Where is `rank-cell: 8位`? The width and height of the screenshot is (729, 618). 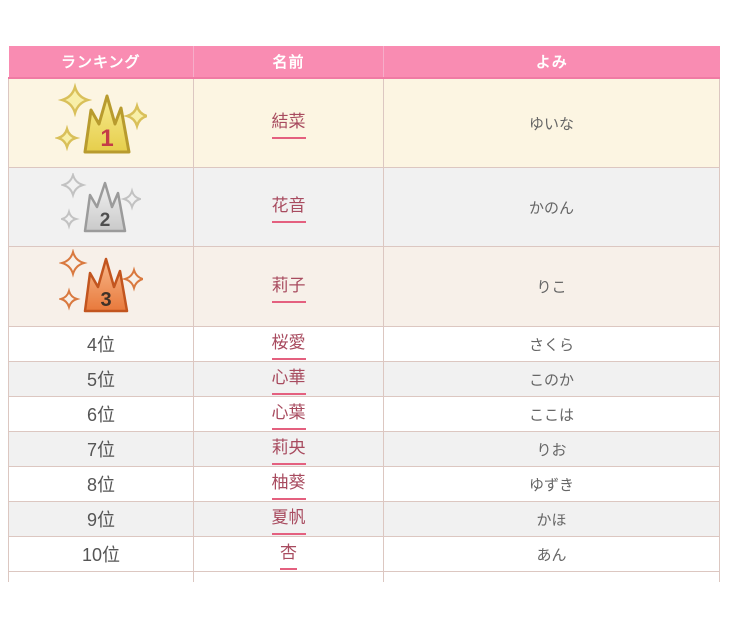 rank-cell: 8位 is located at coordinates (101, 484).